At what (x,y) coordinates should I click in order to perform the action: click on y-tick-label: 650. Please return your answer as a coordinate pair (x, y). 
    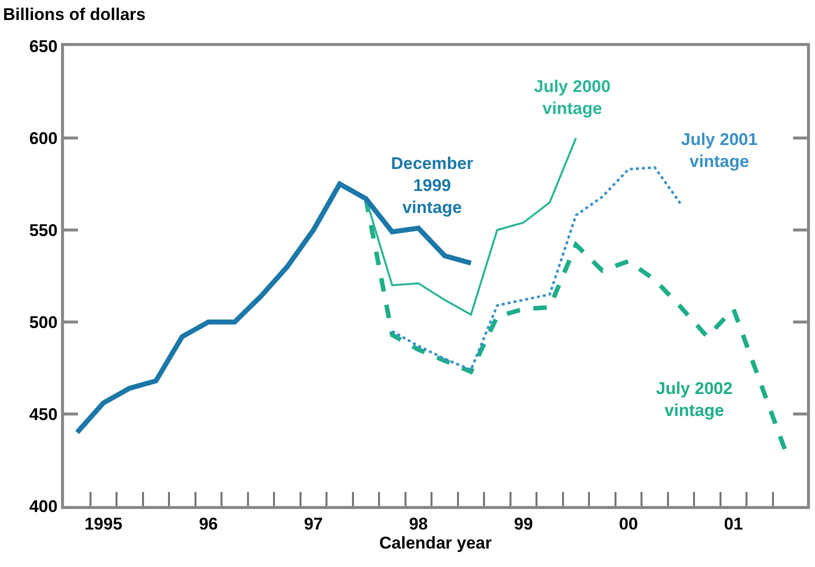
    Looking at the image, I should click on (43, 46).